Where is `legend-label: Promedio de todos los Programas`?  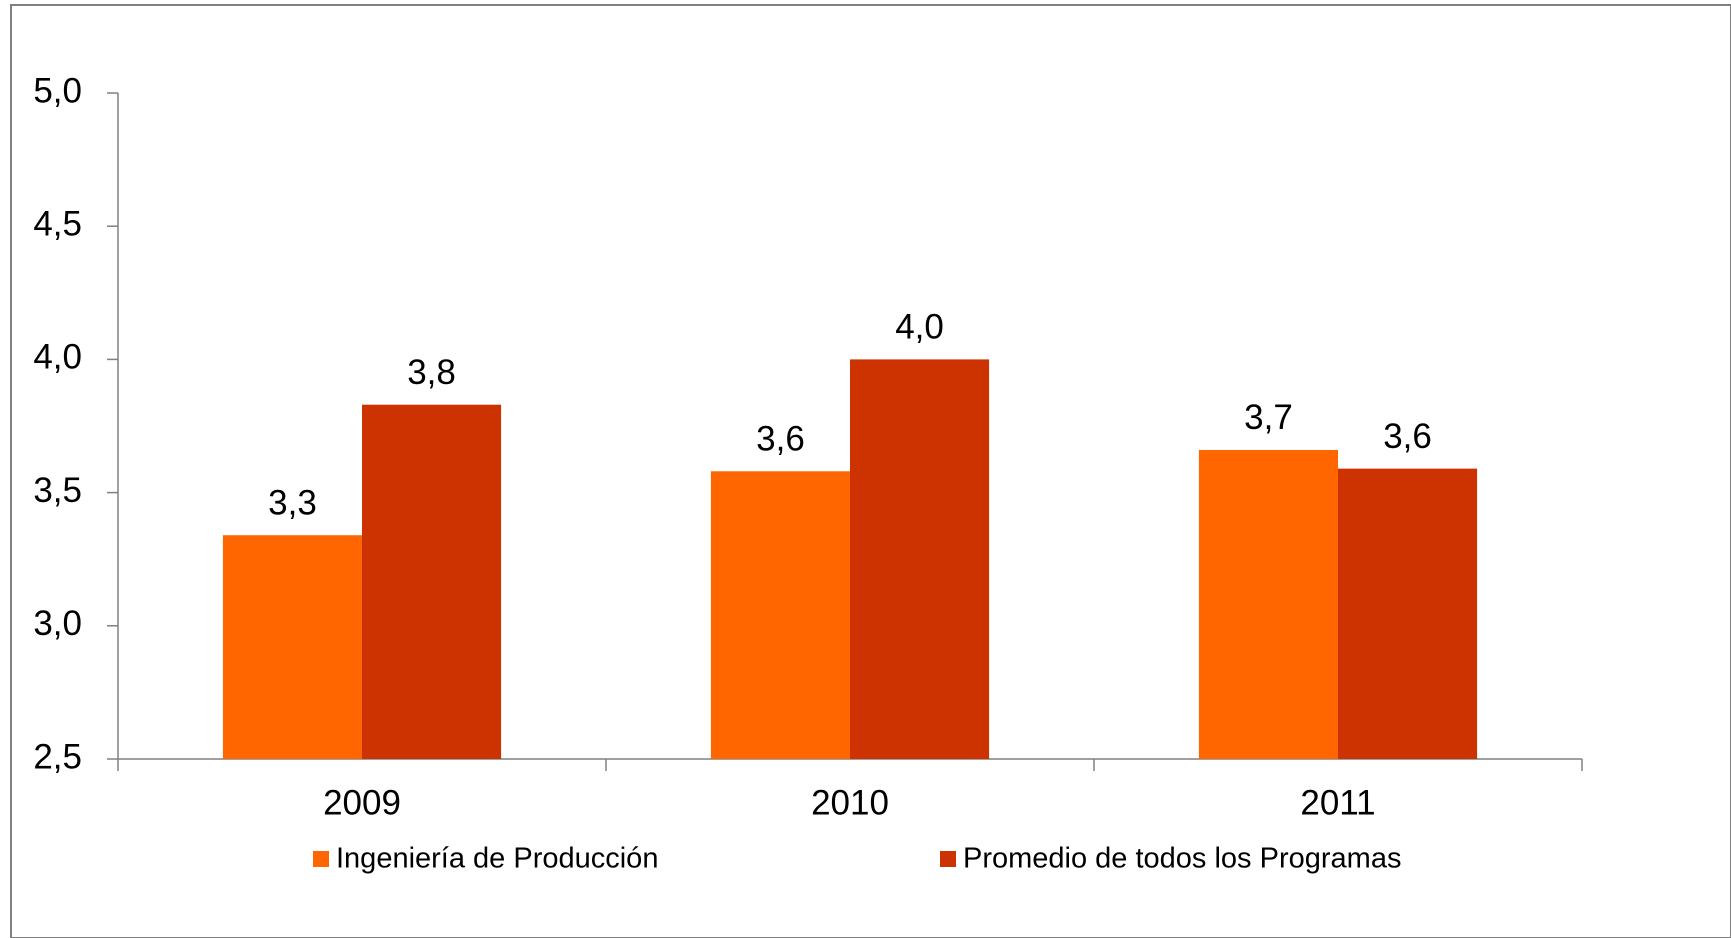 legend-label: Promedio de todos los Programas is located at coordinates (1182, 859).